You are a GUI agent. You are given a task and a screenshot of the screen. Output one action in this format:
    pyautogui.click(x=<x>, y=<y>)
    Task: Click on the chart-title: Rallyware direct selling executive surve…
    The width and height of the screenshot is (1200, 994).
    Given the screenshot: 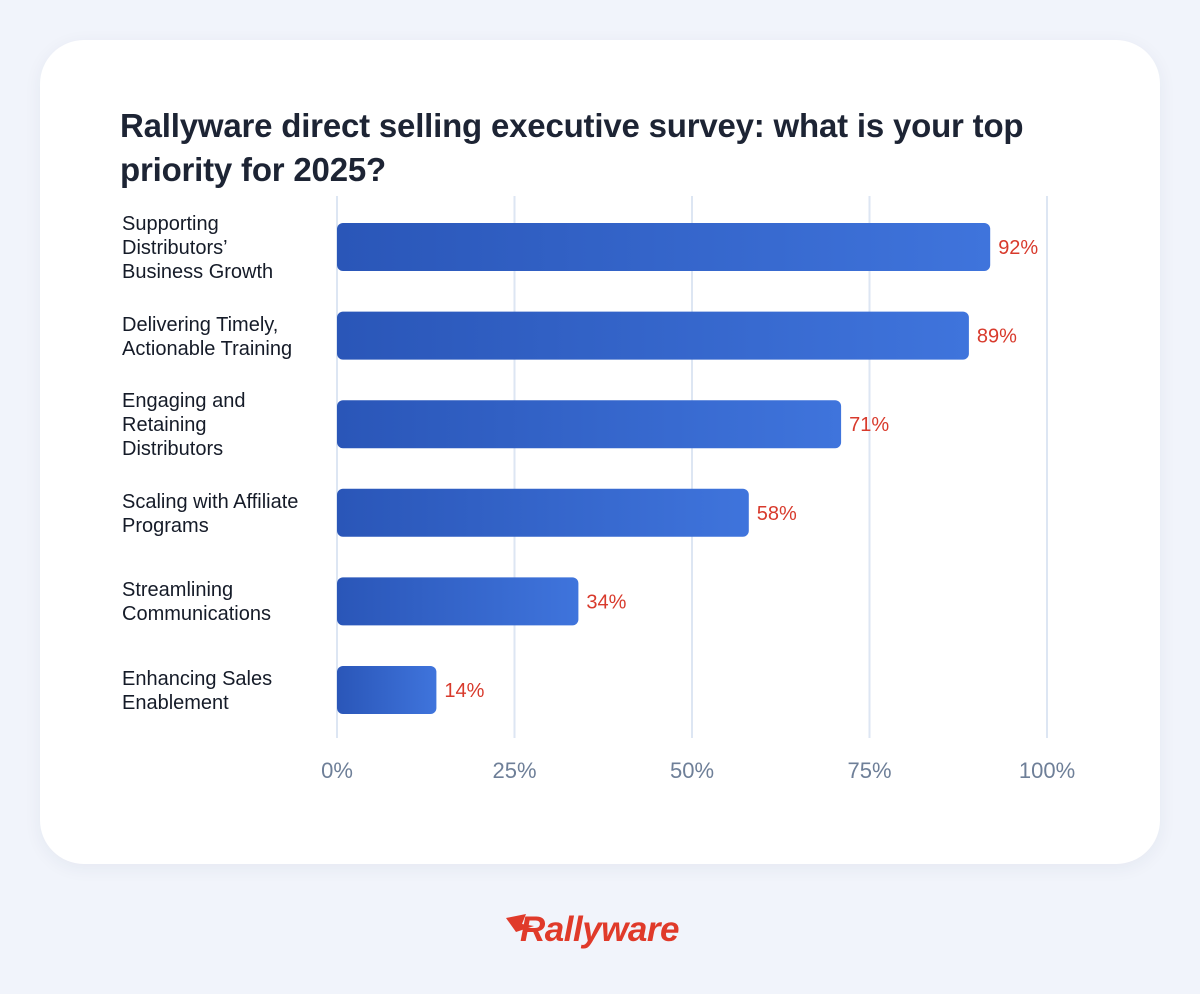 What is the action you would take?
    pyautogui.click(x=572, y=147)
    